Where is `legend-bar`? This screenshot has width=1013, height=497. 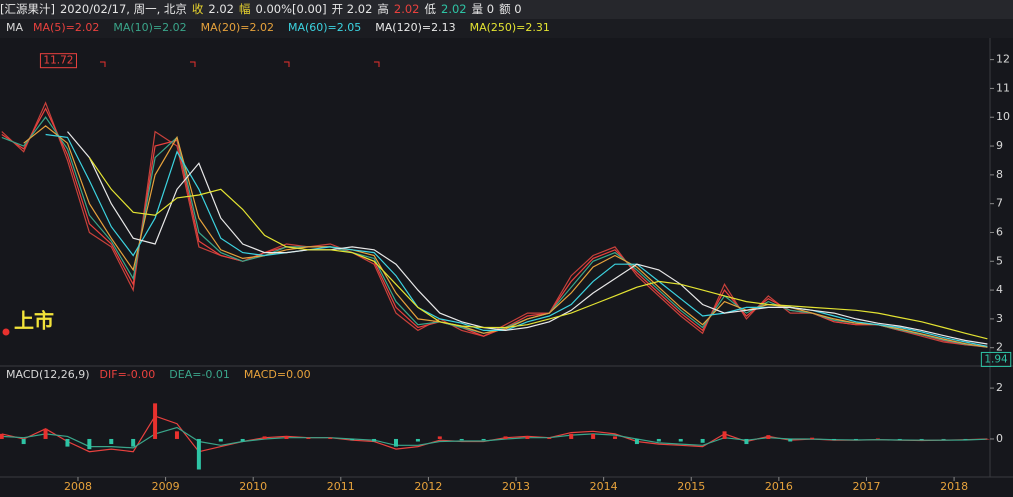
legend-bar is located at coordinates (506, 28).